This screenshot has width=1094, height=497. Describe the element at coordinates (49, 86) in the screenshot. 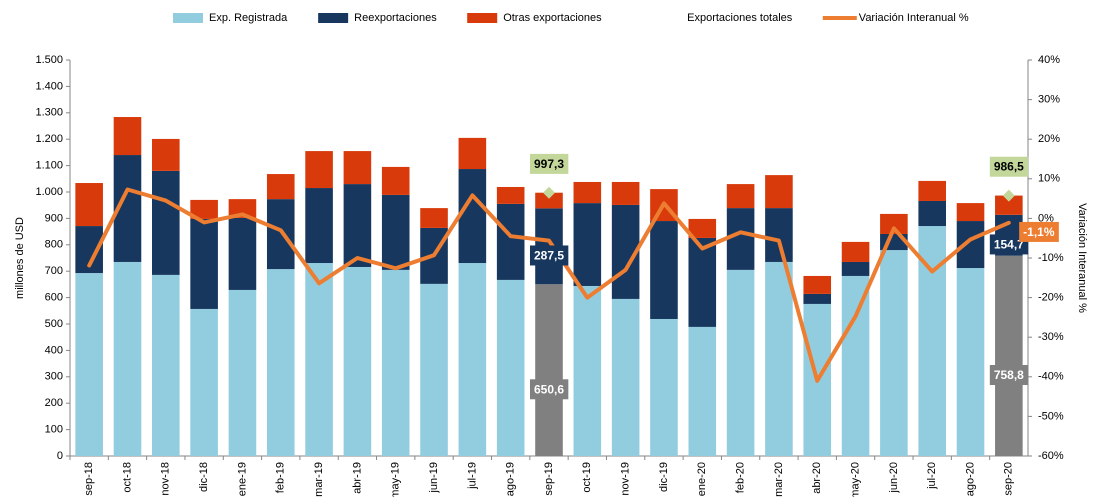

I see `y-tick-label: 1.400` at that location.